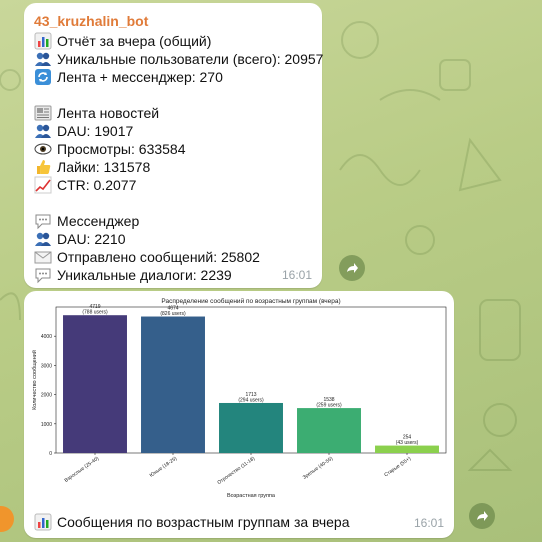  Describe the element at coordinates (121, 149) in the screenshot. I see `report-line-text: Просмотры: 633584` at that location.